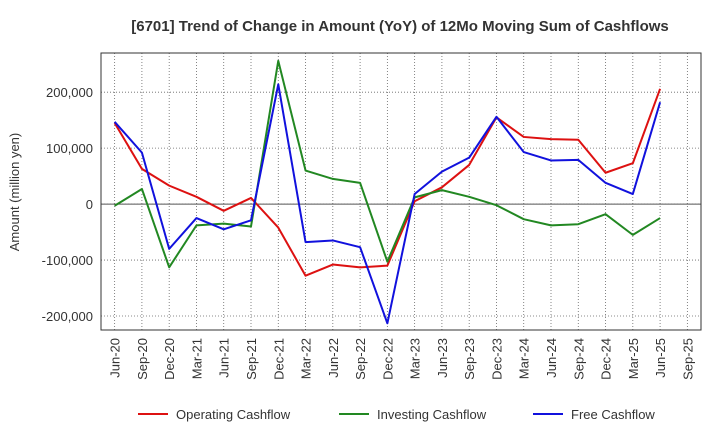 The width and height of the screenshot is (720, 440). What do you see at coordinates (415, 358) in the screenshot?
I see `x-tick-label: Mar-23` at bounding box center [415, 358].